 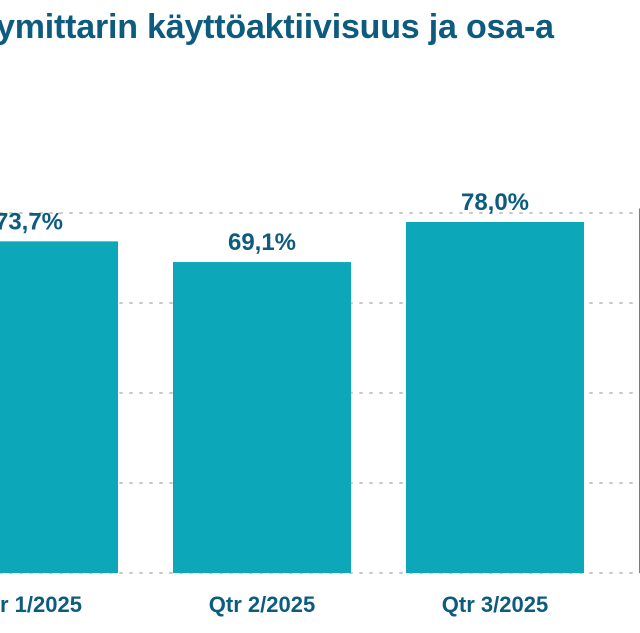 I want to click on data-label: 78,0%, so click(x=495, y=202).